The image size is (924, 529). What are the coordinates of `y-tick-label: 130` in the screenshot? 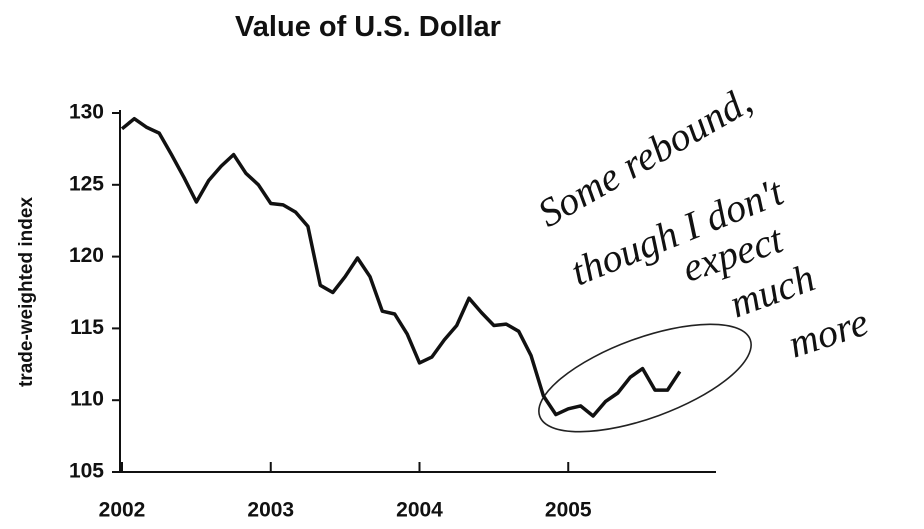 It's located at (86, 112).